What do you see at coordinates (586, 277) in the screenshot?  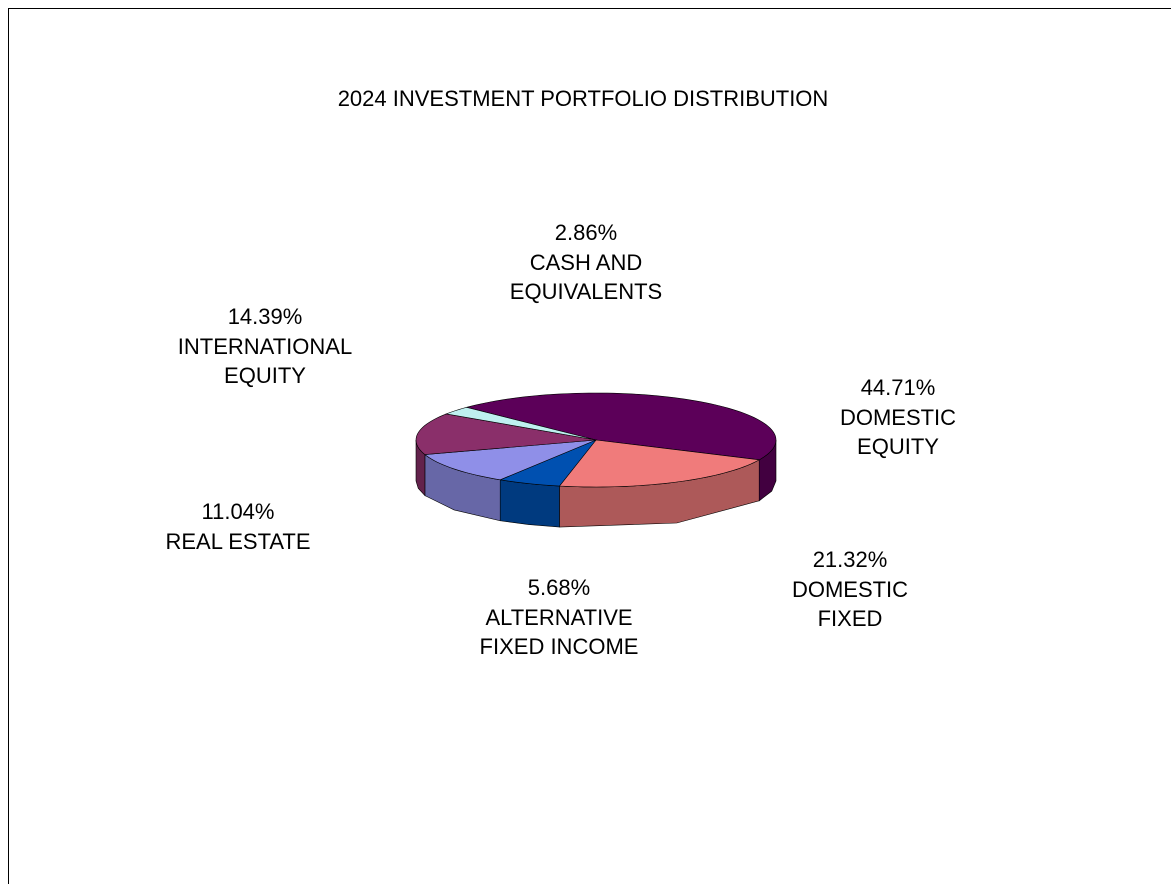 I see `slice-label: CASH AND EQUIVALENTS` at bounding box center [586, 277].